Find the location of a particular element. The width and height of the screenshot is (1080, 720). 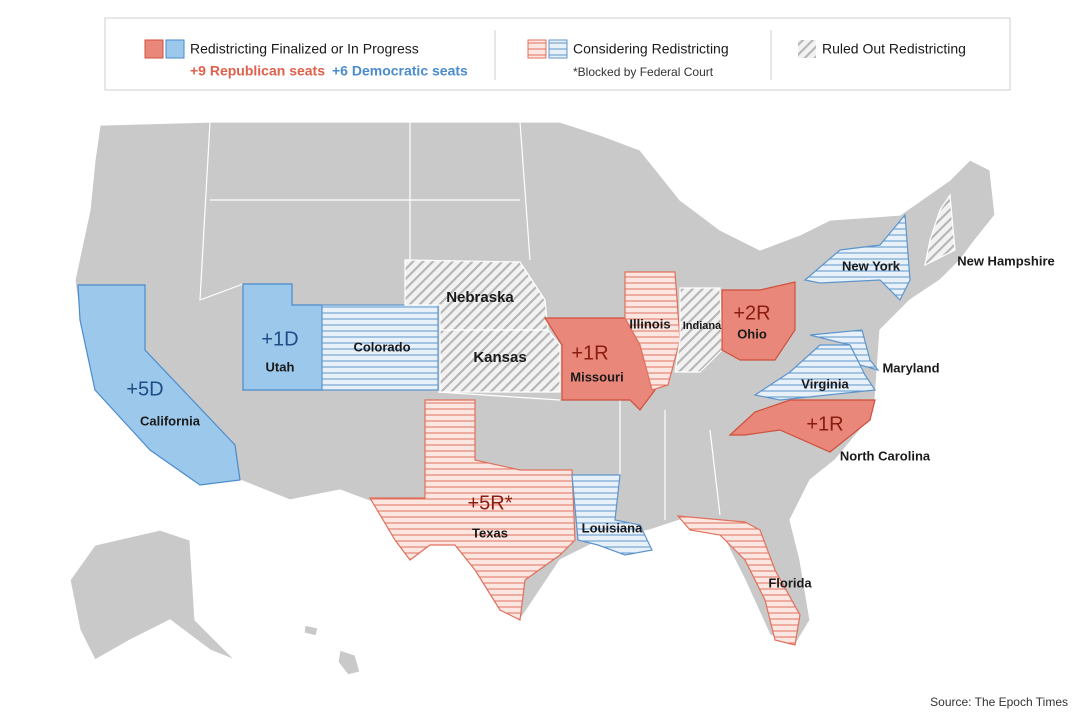

state-label: Kansas is located at coordinates (499, 357).